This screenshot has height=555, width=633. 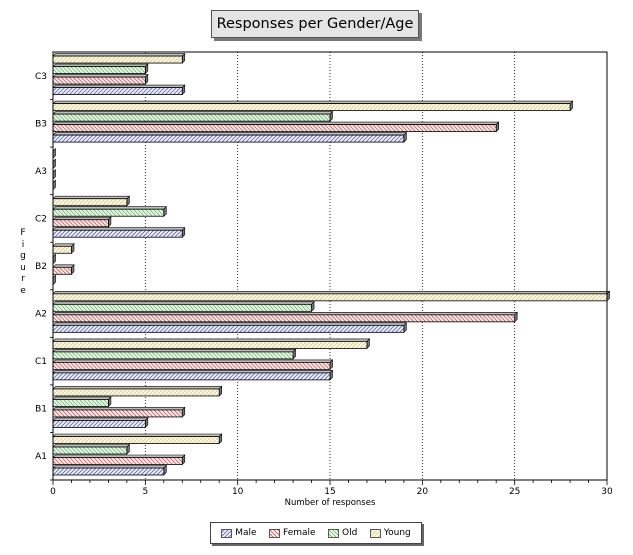 What do you see at coordinates (54, 259) in the screenshot?
I see `bar-B2-old` at bounding box center [54, 259].